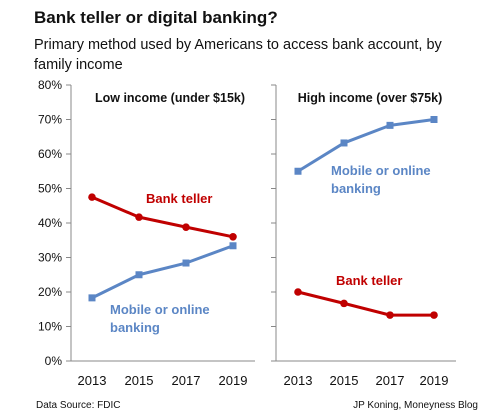  Describe the element at coordinates (160, 318) in the screenshot. I see `mobile-online-label-low: Mobile or online banking` at that location.